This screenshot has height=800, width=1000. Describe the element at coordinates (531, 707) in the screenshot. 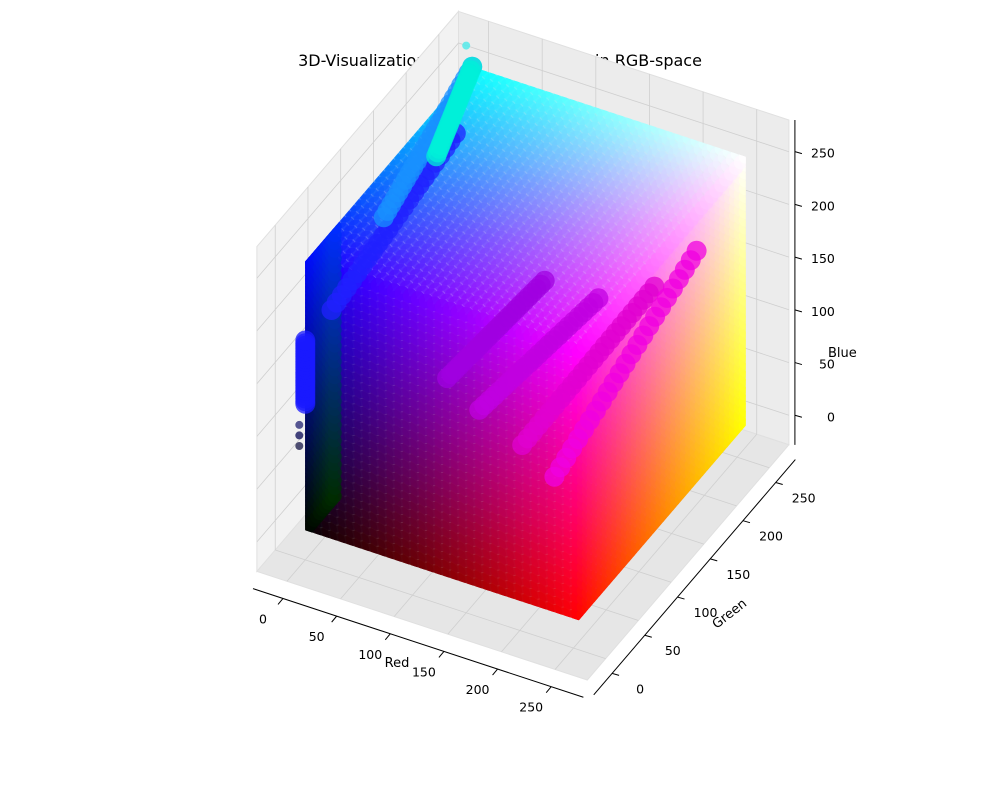

I see `x-tick-label: 250` at that location.